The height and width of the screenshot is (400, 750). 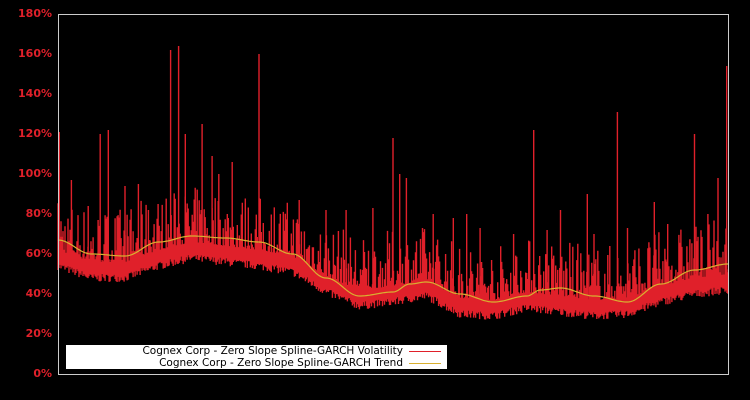 I want to click on y-tick-label: 0%, so click(x=42, y=373).